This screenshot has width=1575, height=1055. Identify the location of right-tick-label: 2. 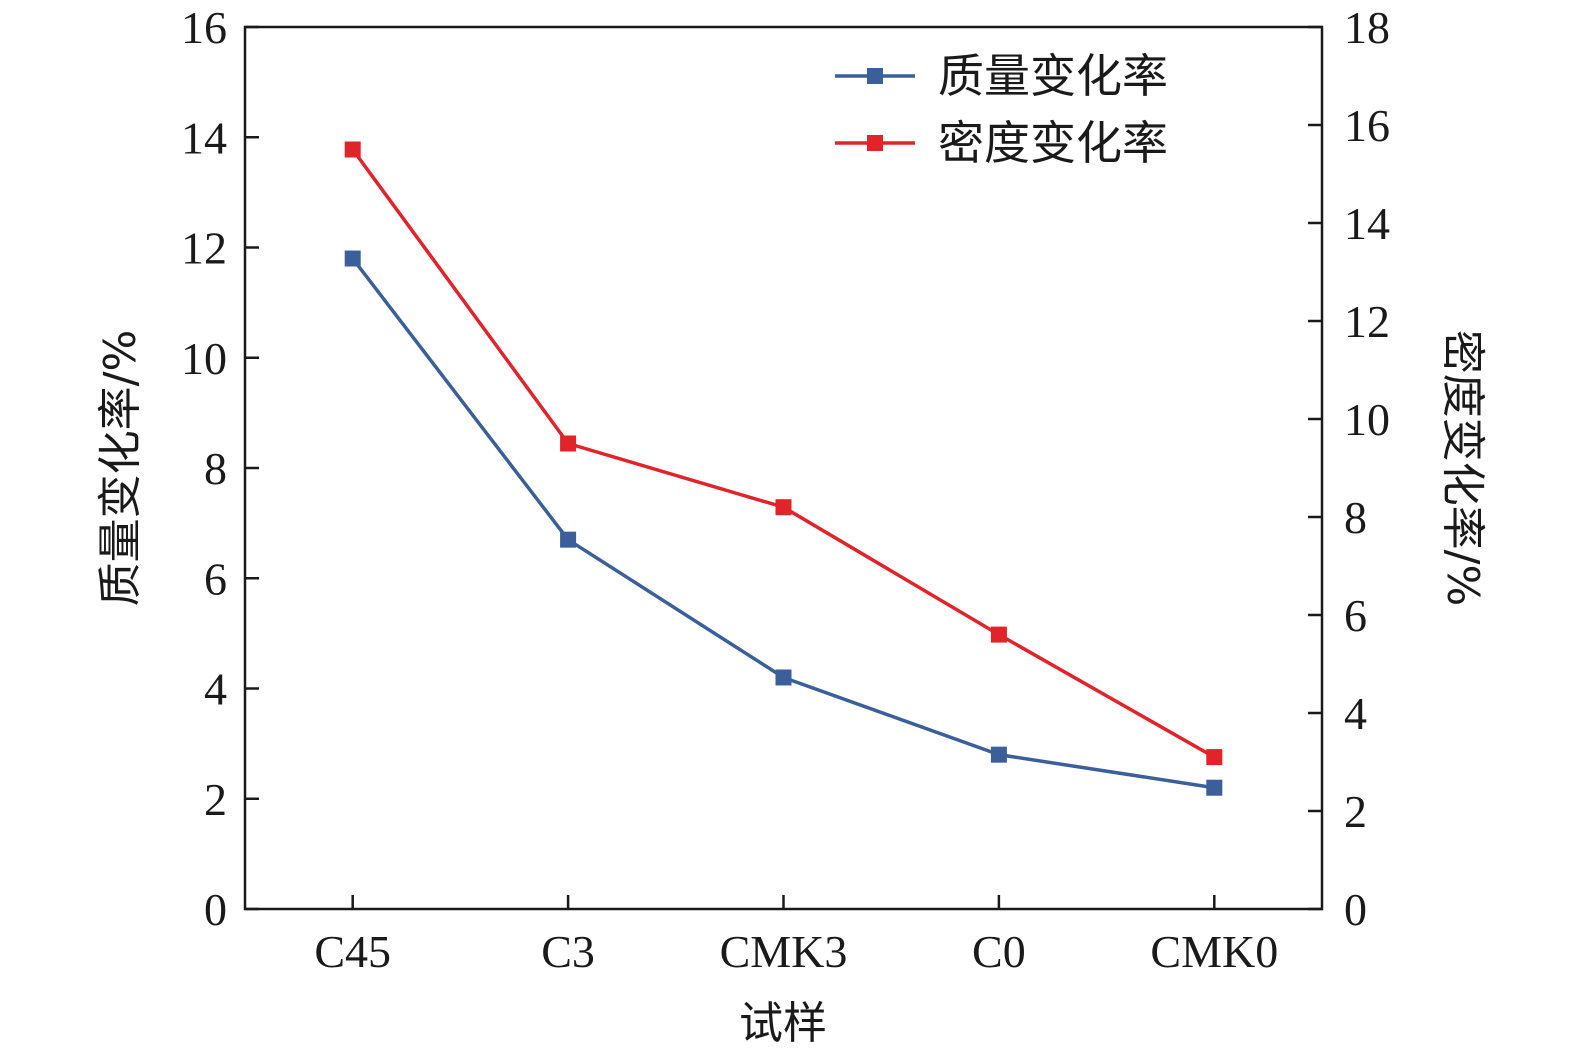
(1355, 811).